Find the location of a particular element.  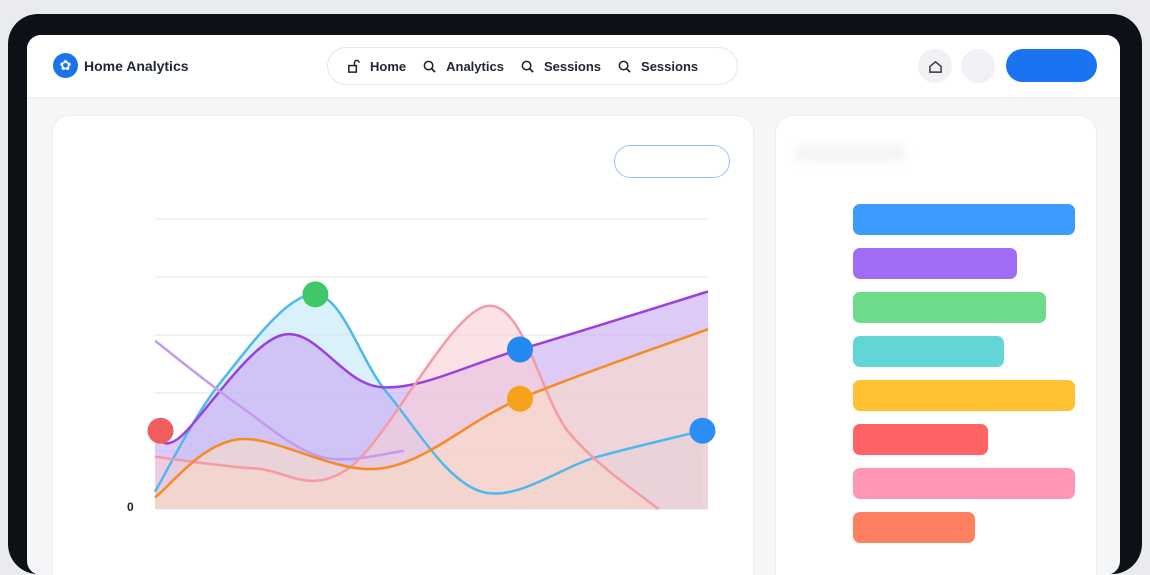

chart-filter-button is located at coordinates (672, 161).